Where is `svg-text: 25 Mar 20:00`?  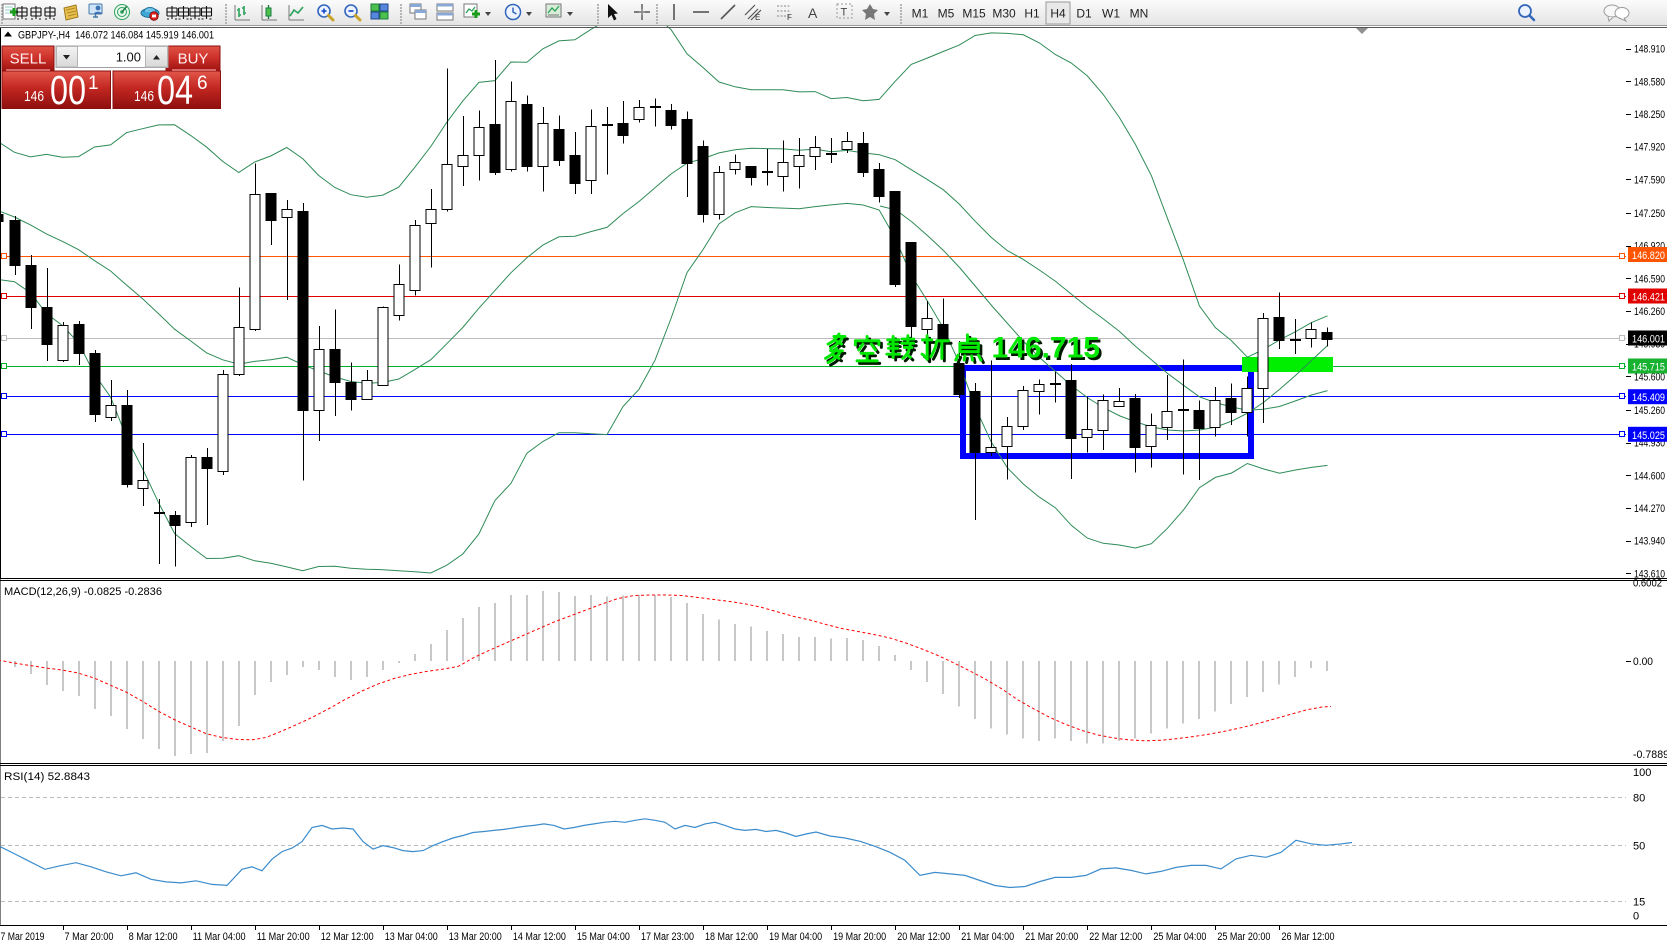 svg-text: 25 Mar 20:00 is located at coordinates (1243, 937).